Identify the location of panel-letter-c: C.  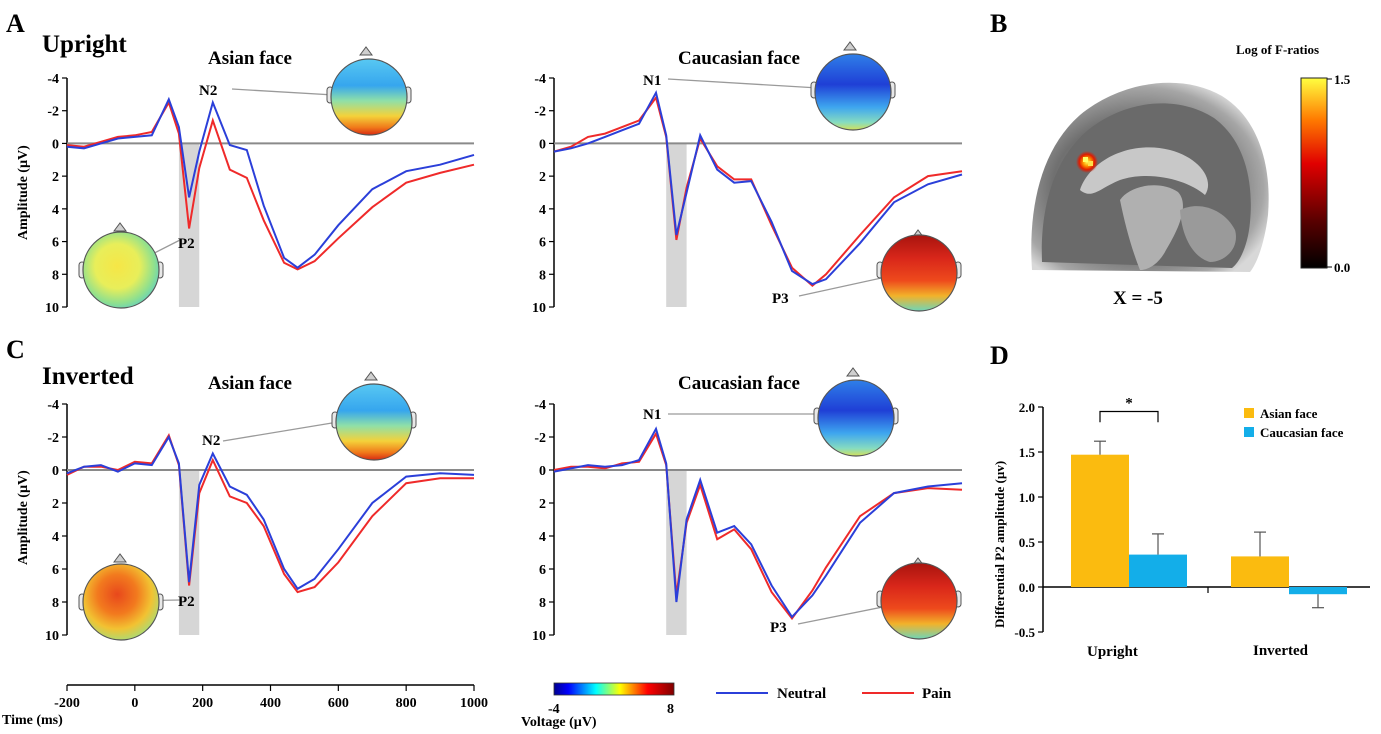
(15, 349).